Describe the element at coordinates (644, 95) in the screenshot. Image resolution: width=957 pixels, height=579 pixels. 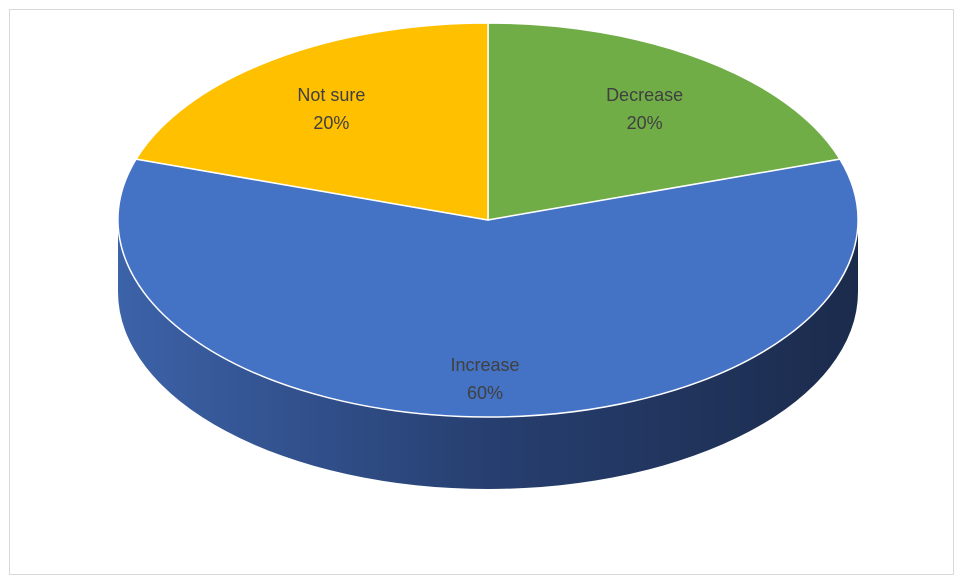
I see `slice-category-label: Decrease` at that location.